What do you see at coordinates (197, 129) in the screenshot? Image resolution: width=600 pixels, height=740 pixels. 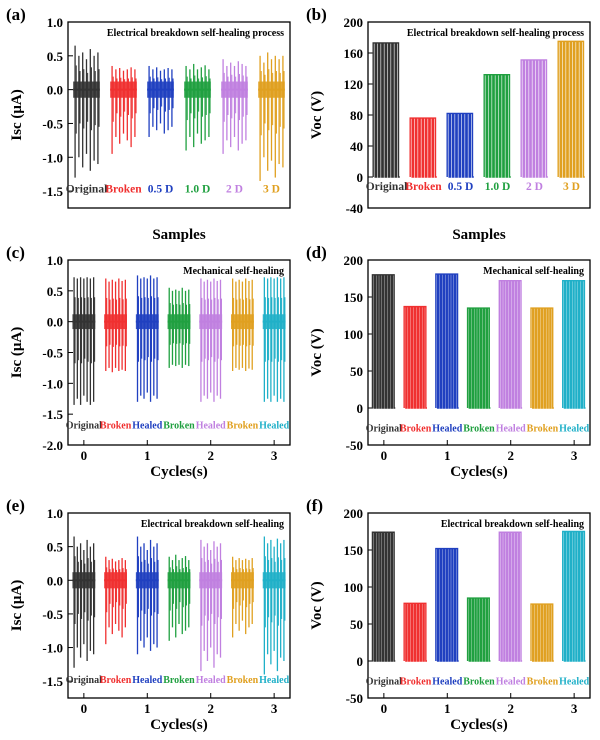 I see `series-3: 1.0 D` at bounding box center [197, 129].